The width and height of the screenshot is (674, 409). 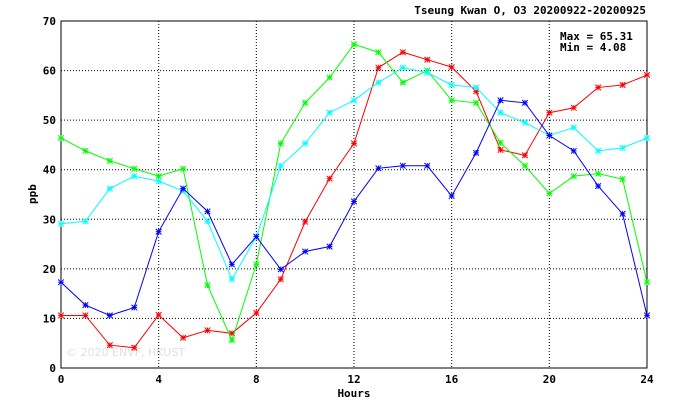 What do you see at coordinates (49, 170) in the screenshot?
I see `y-tick-label: 40` at bounding box center [49, 170].